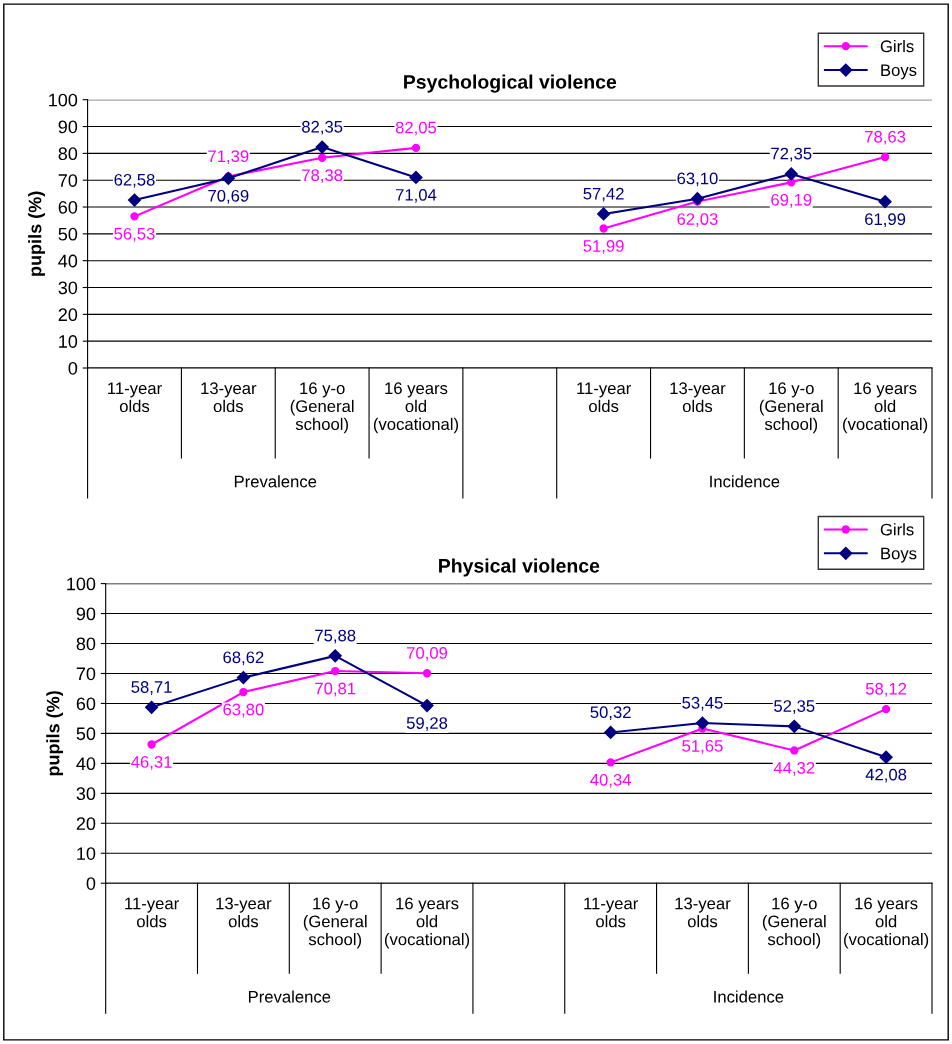 The width and height of the screenshot is (952, 1044). What do you see at coordinates (335, 689) in the screenshot?
I see `data-label: 70,81` at bounding box center [335, 689].